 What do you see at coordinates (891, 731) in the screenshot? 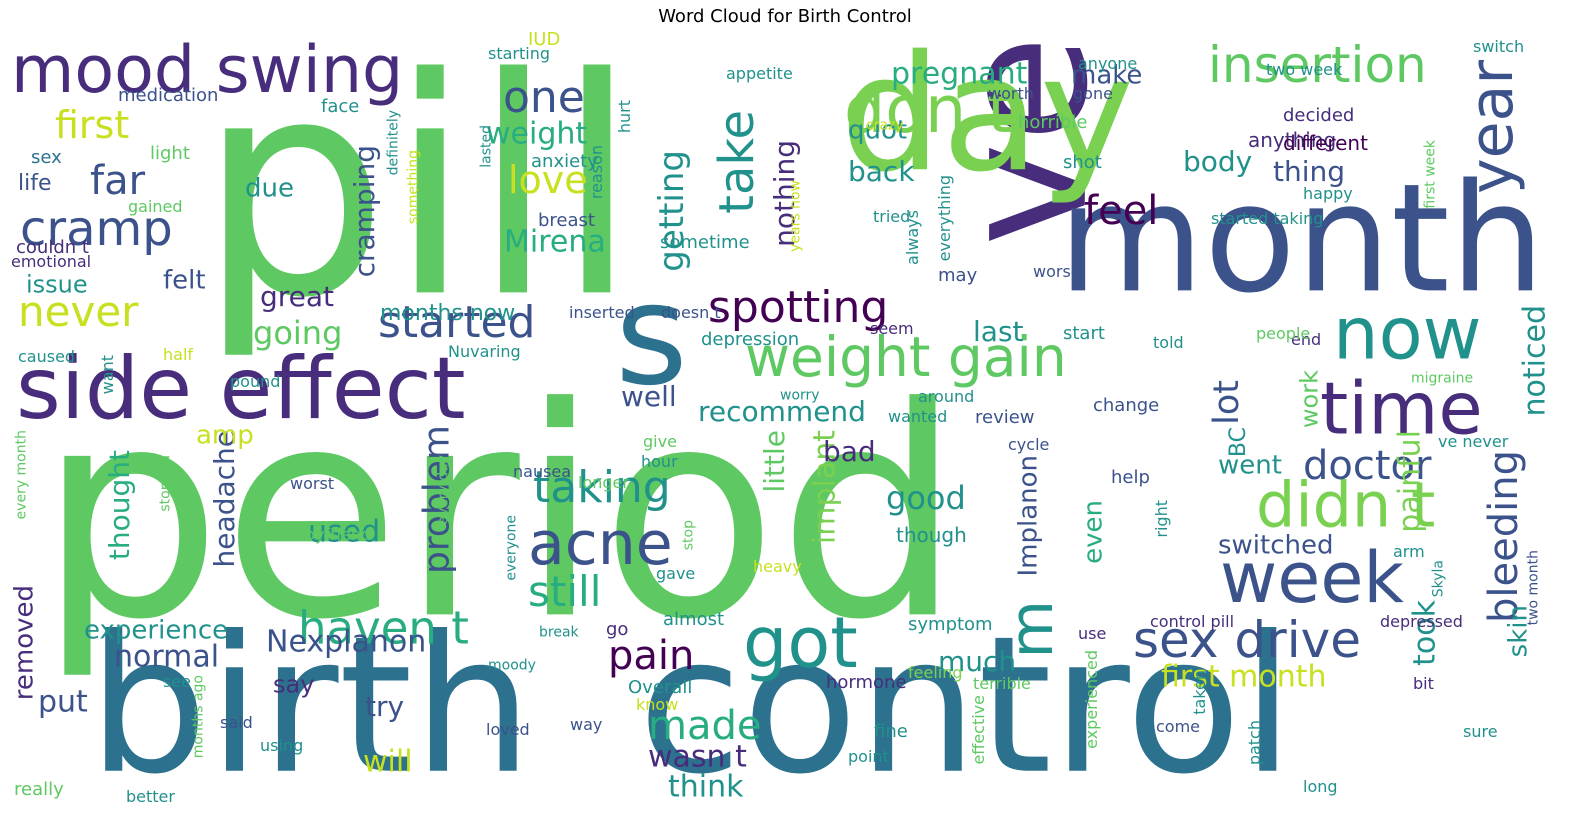
I see `word-fine: fine` at bounding box center [891, 731].